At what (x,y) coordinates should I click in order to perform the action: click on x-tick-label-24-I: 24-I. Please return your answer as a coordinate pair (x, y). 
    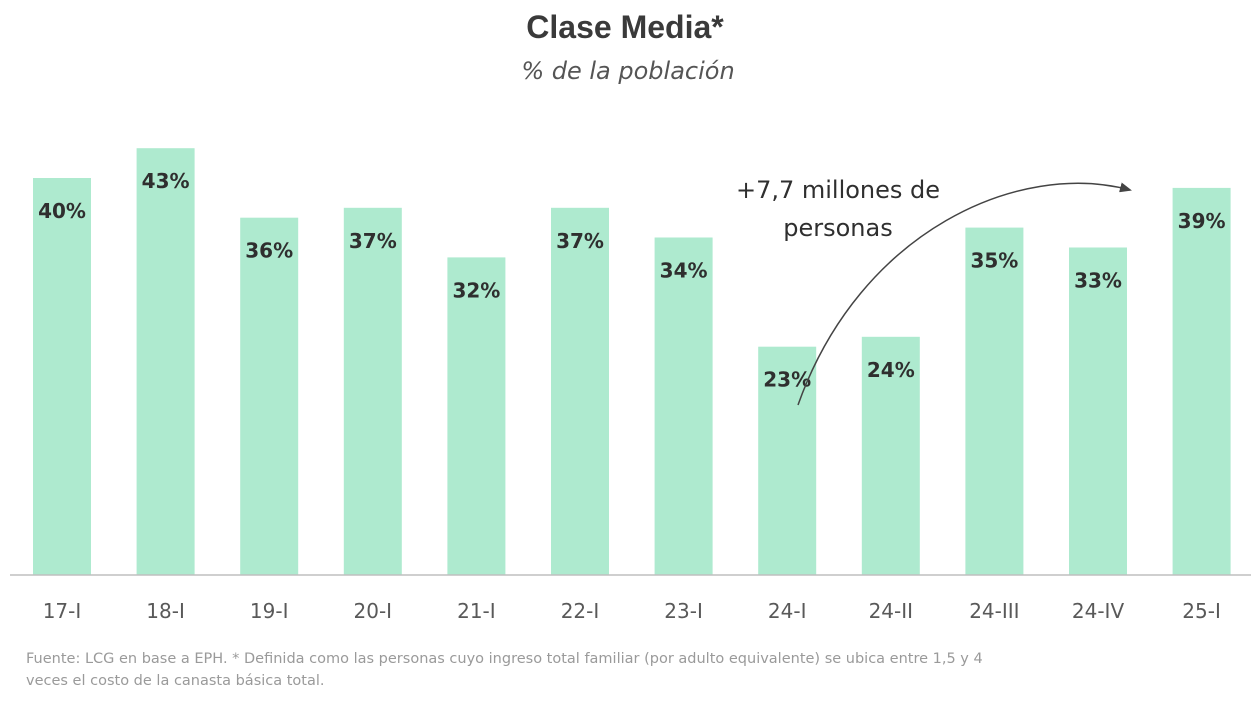
    Looking at the image, I should click on (787, 611).